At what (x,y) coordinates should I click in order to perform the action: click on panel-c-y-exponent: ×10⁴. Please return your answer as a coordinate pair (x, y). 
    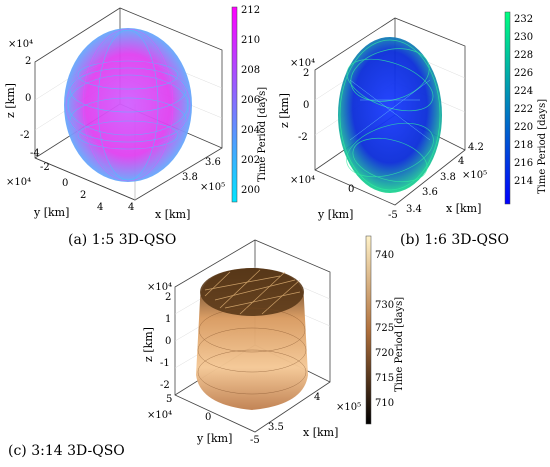
    Looking at the image, I should click on (159, 415).